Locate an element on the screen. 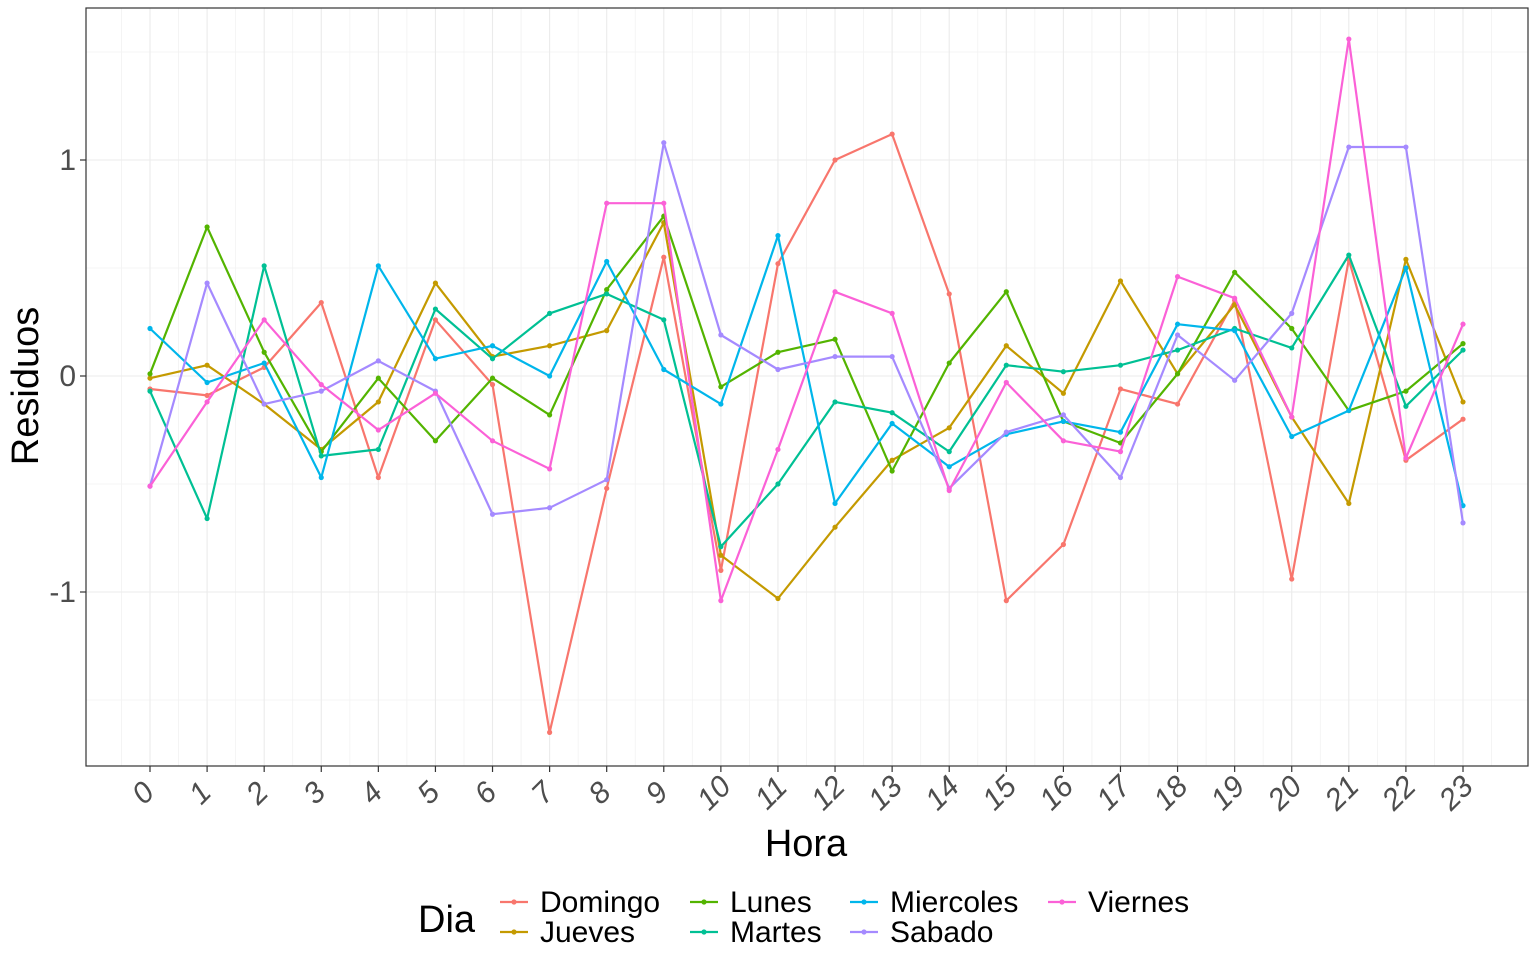 This screenshot has width=1536, height=960. legend-label: Jueves is located at coordinates (587, 932).